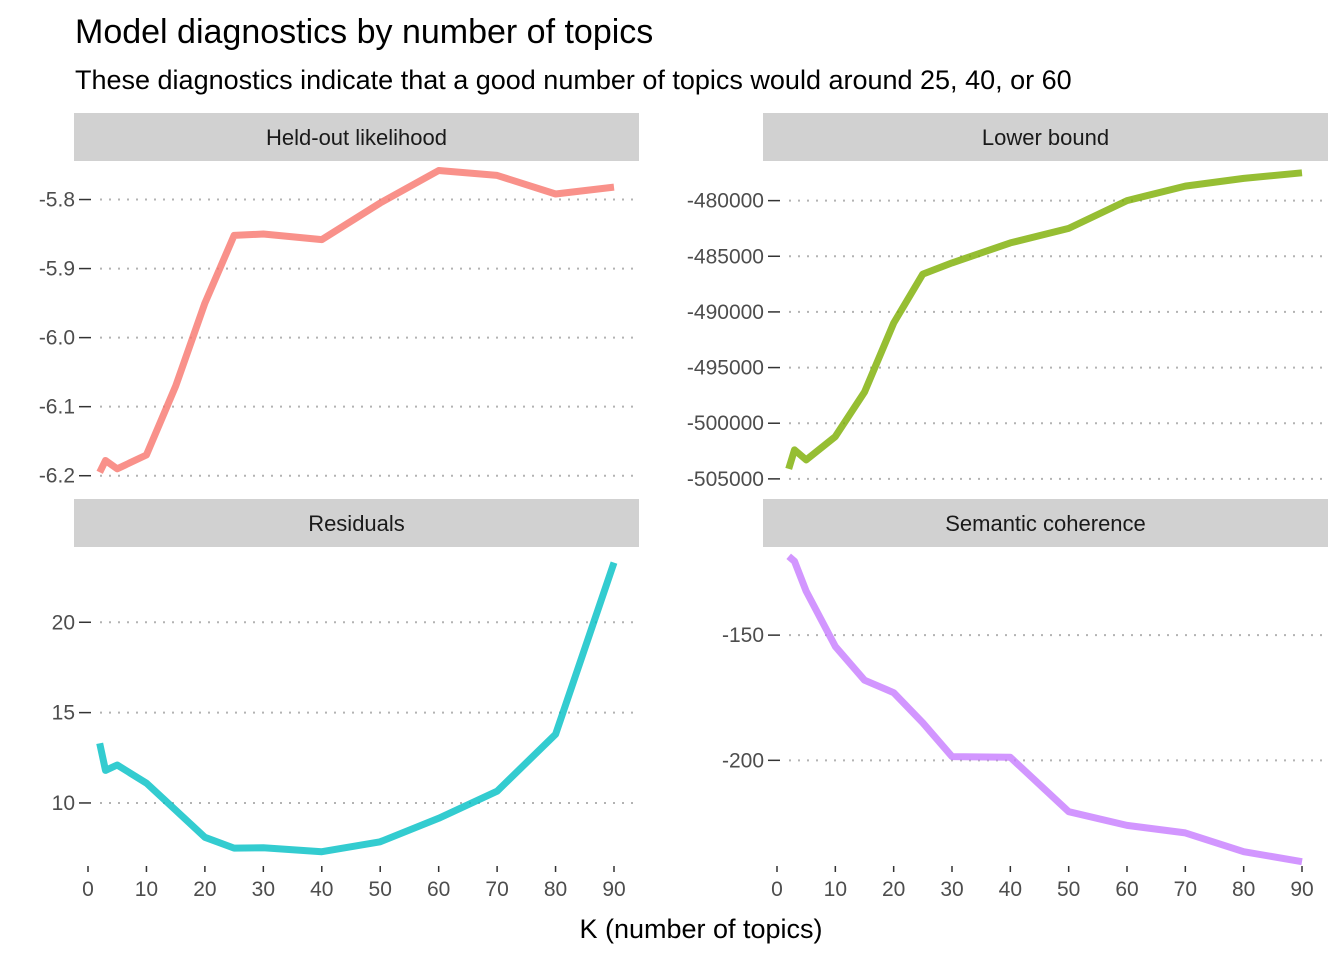 The image size is (1344, 960). I want to click on facet-strip-label: Semantic coherence, so click(1045, 523).